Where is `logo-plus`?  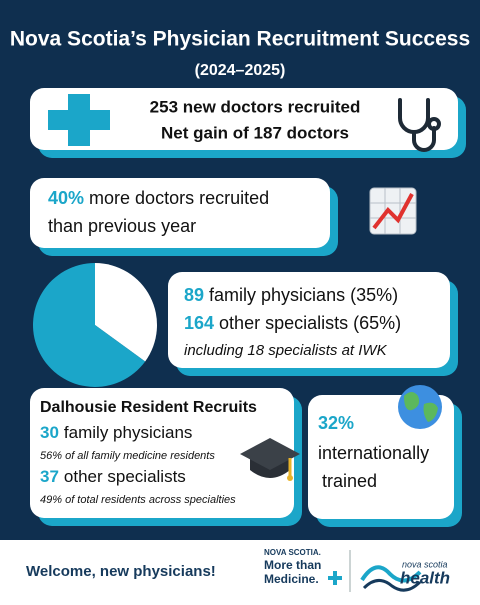
logo-plus is located at coordinates (335, 578).